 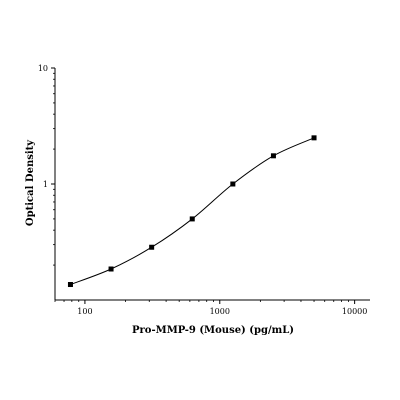 I want to click on y-axis-title: Optical Density, so click(x=30, y=182).